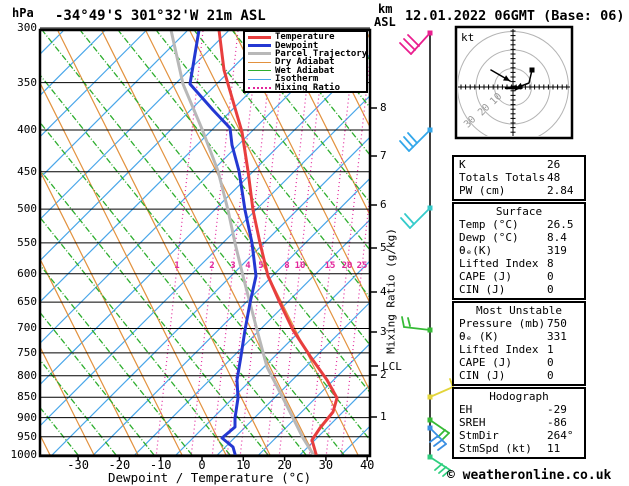 The width and height of the screenshot is (629, 486). Describe the element at coordinates (347, 266) in the screenshot. I see `mixing-ratio-value-label: 20` at that location.